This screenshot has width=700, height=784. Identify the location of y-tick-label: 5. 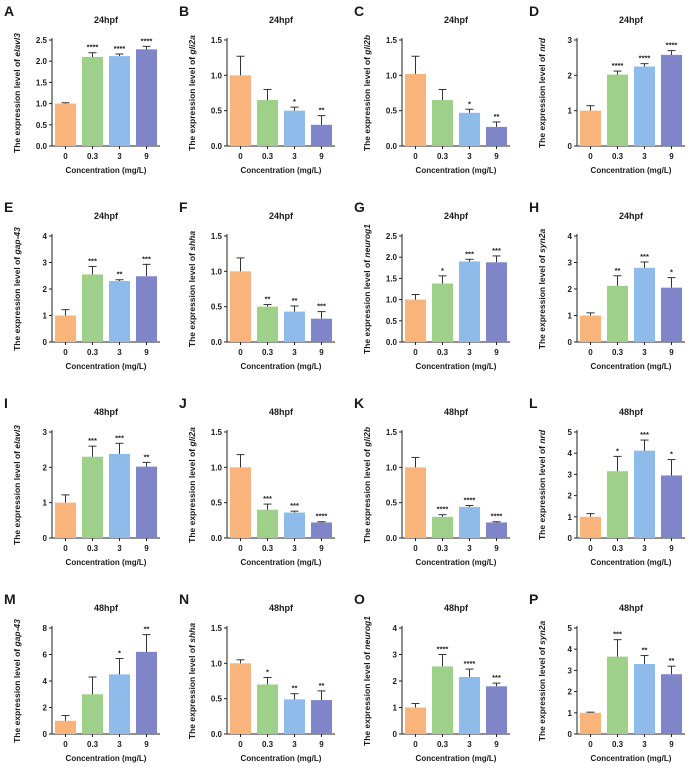
(570, 628).